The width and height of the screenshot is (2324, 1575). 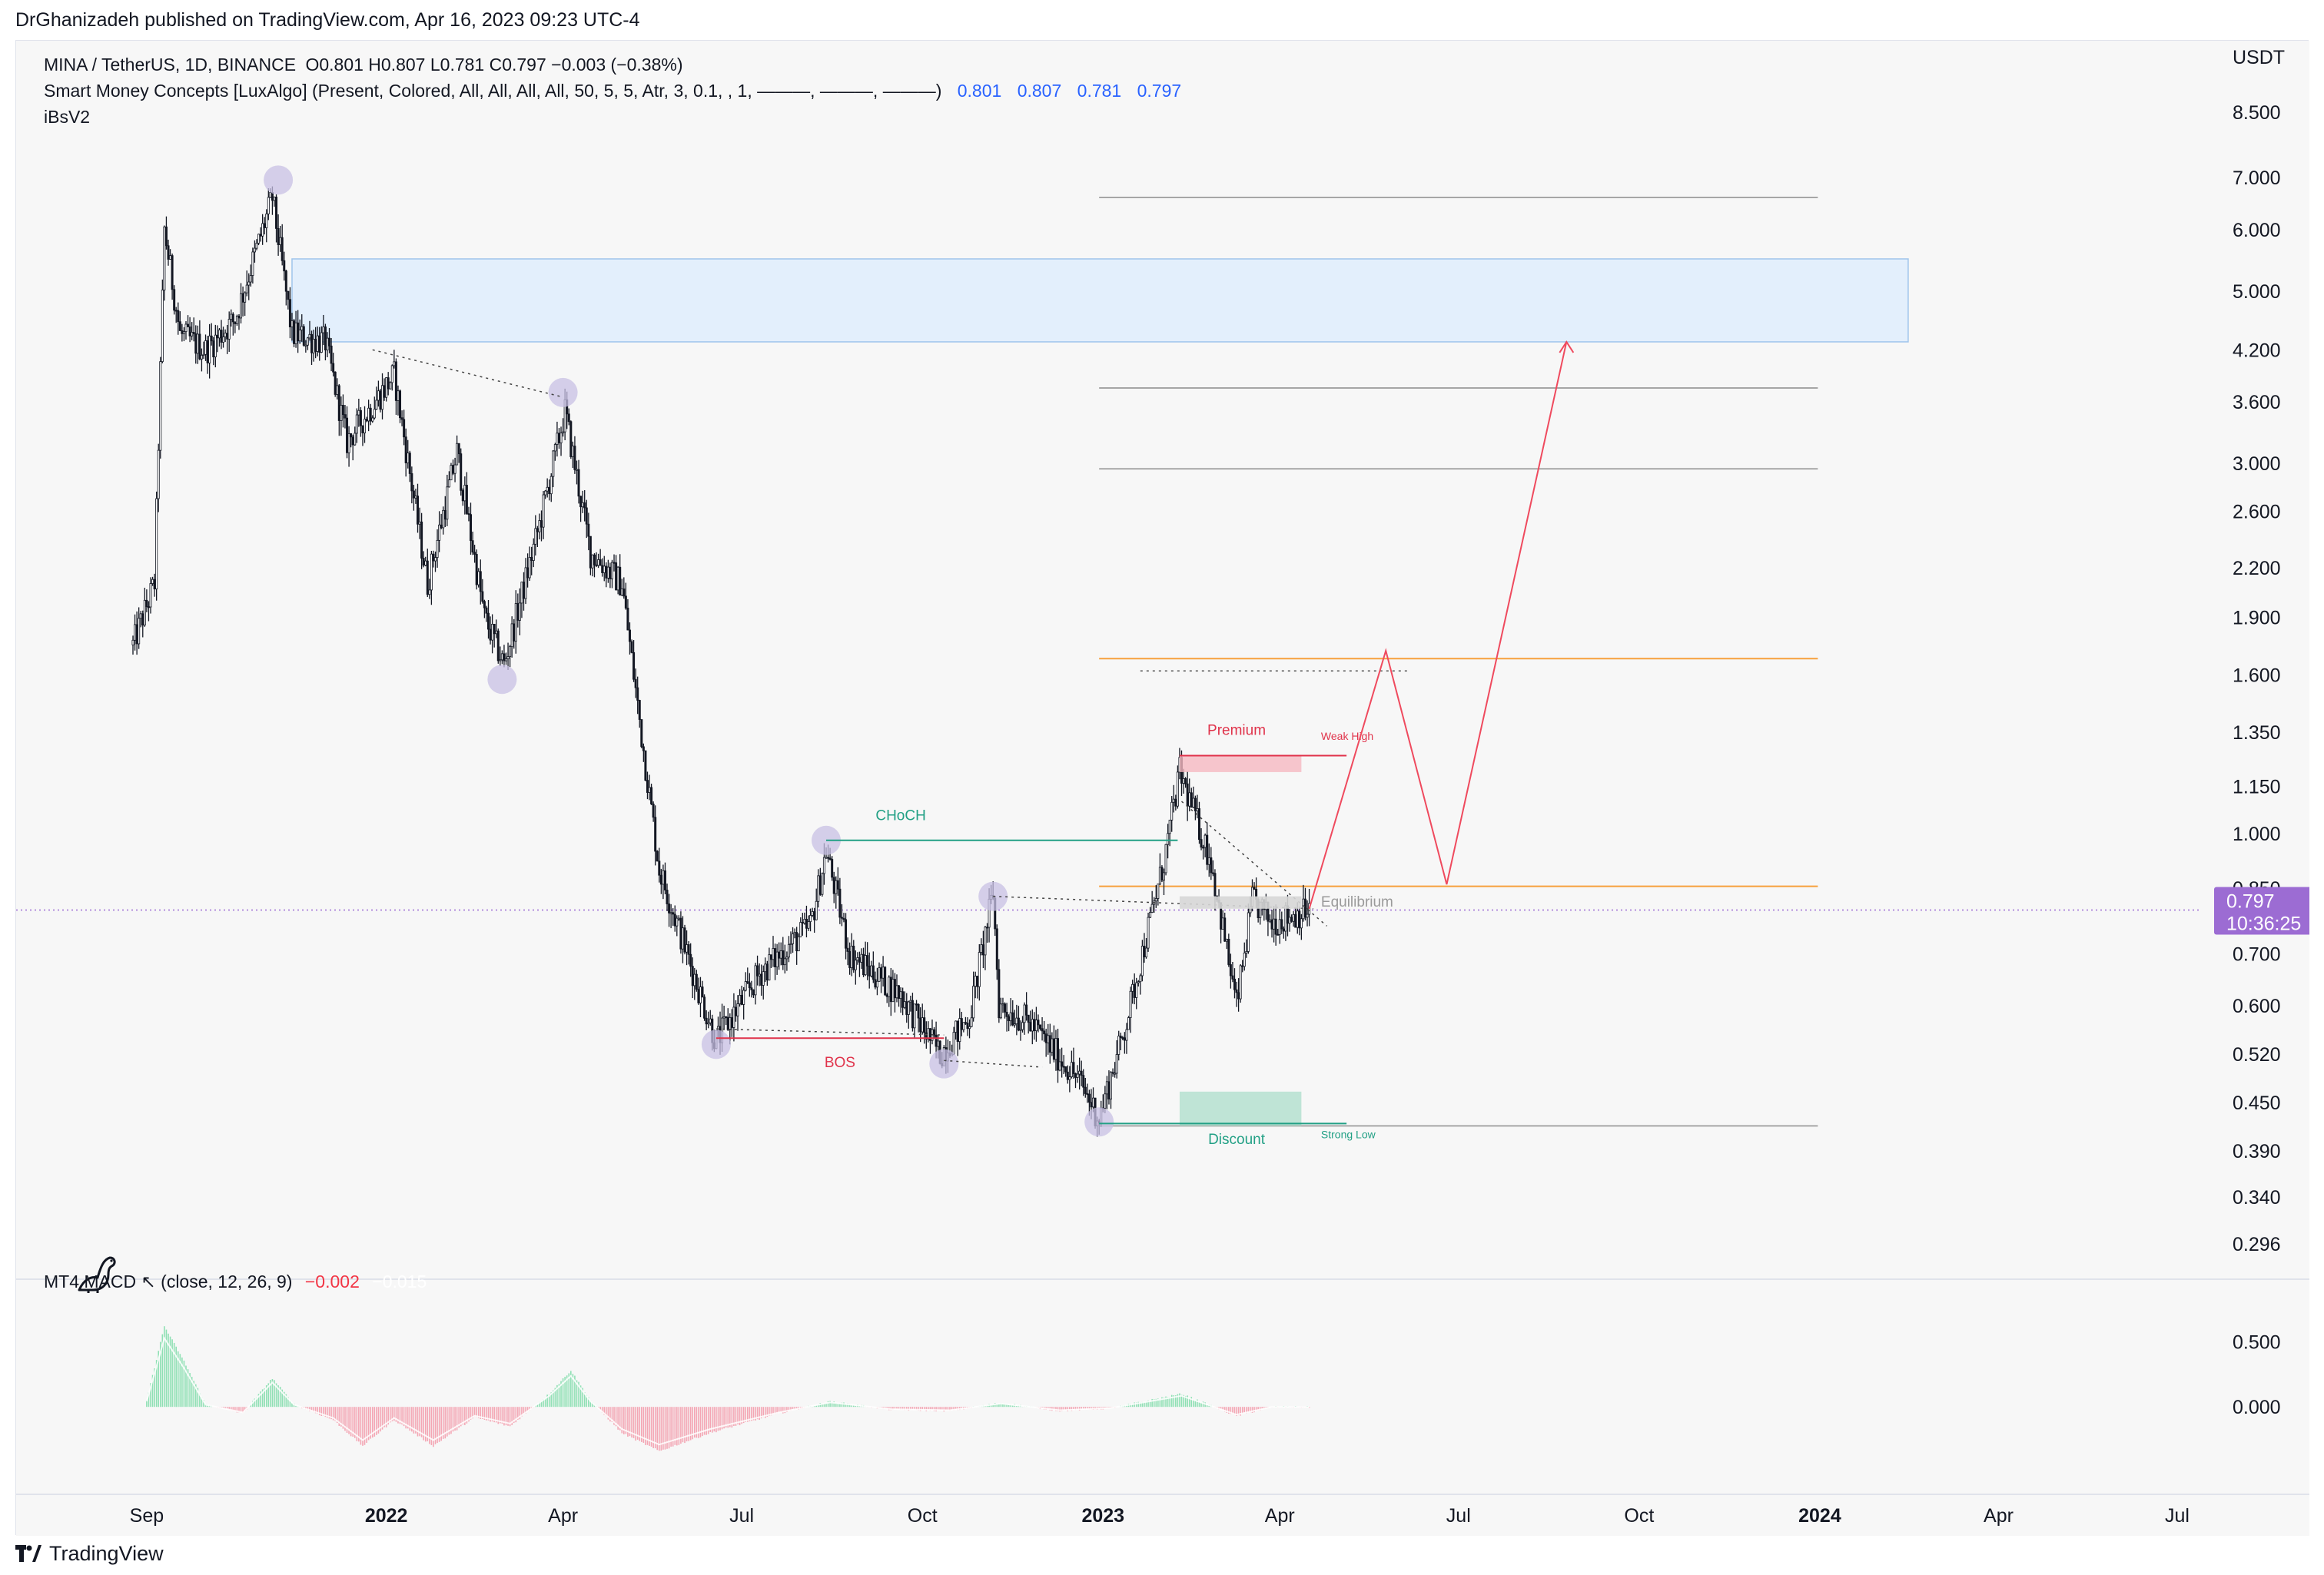 What do you see at coordinates (727, 1391) in the screenshot?
I see `macd-signal-line` at bounding box center [727, 1391].